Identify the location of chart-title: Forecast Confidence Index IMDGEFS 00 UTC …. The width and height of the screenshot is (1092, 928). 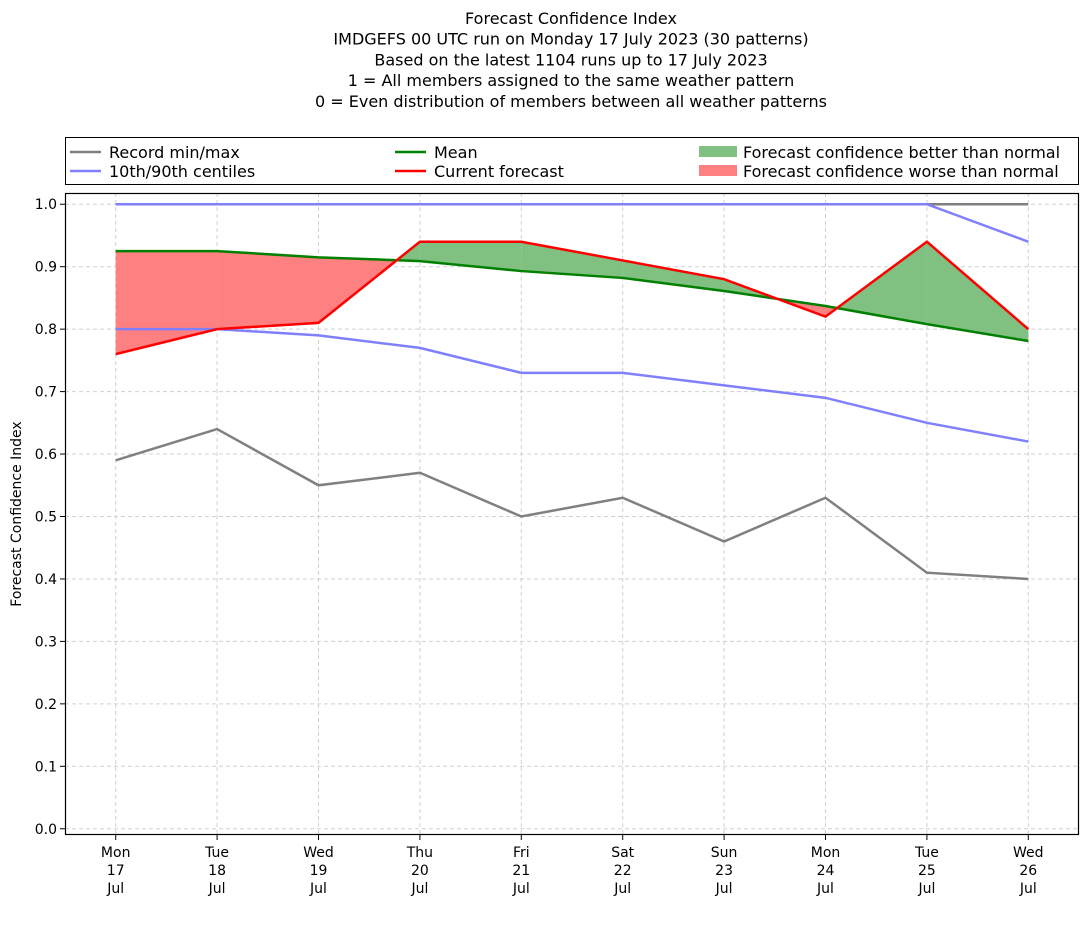
(571, 60).